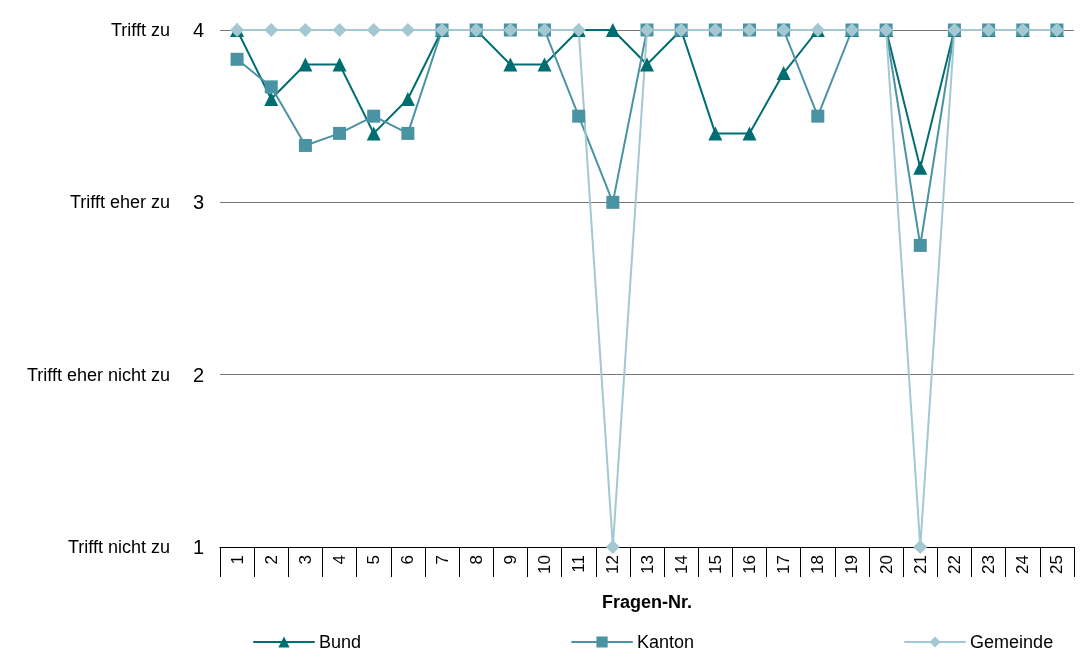  I want to click on x-tick-label: 23, so click(989, 564).